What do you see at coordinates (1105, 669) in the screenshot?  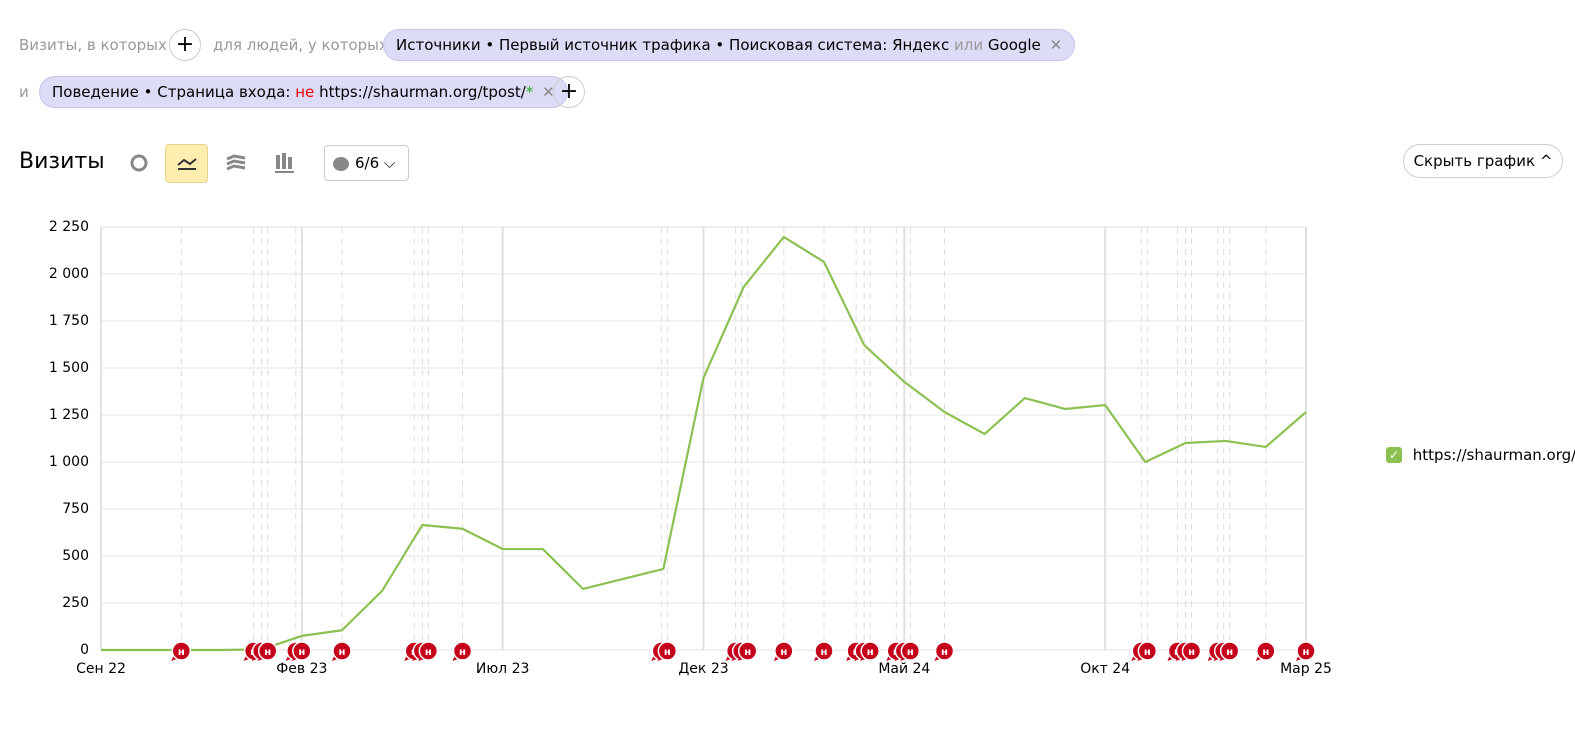 I see `x-tick-label: Окт 24` at bounding box center [1105, 669].